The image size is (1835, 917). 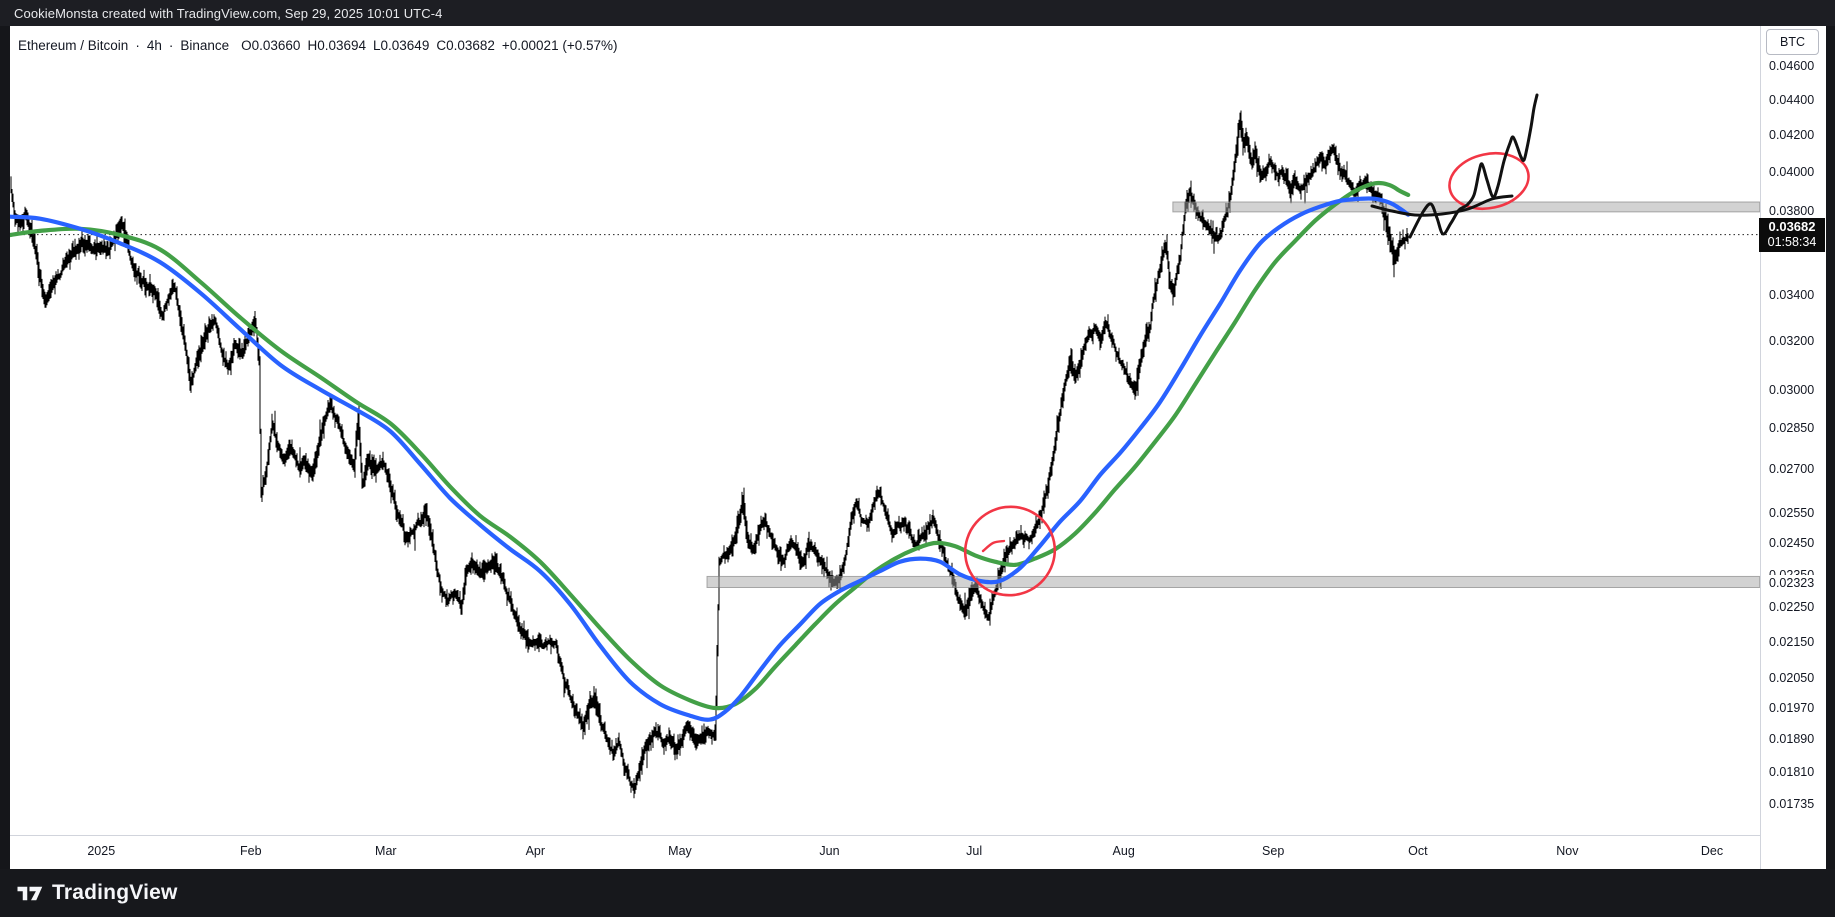 I want to click on price-tick-label: 0.04400, so click(x=1792, y=99).